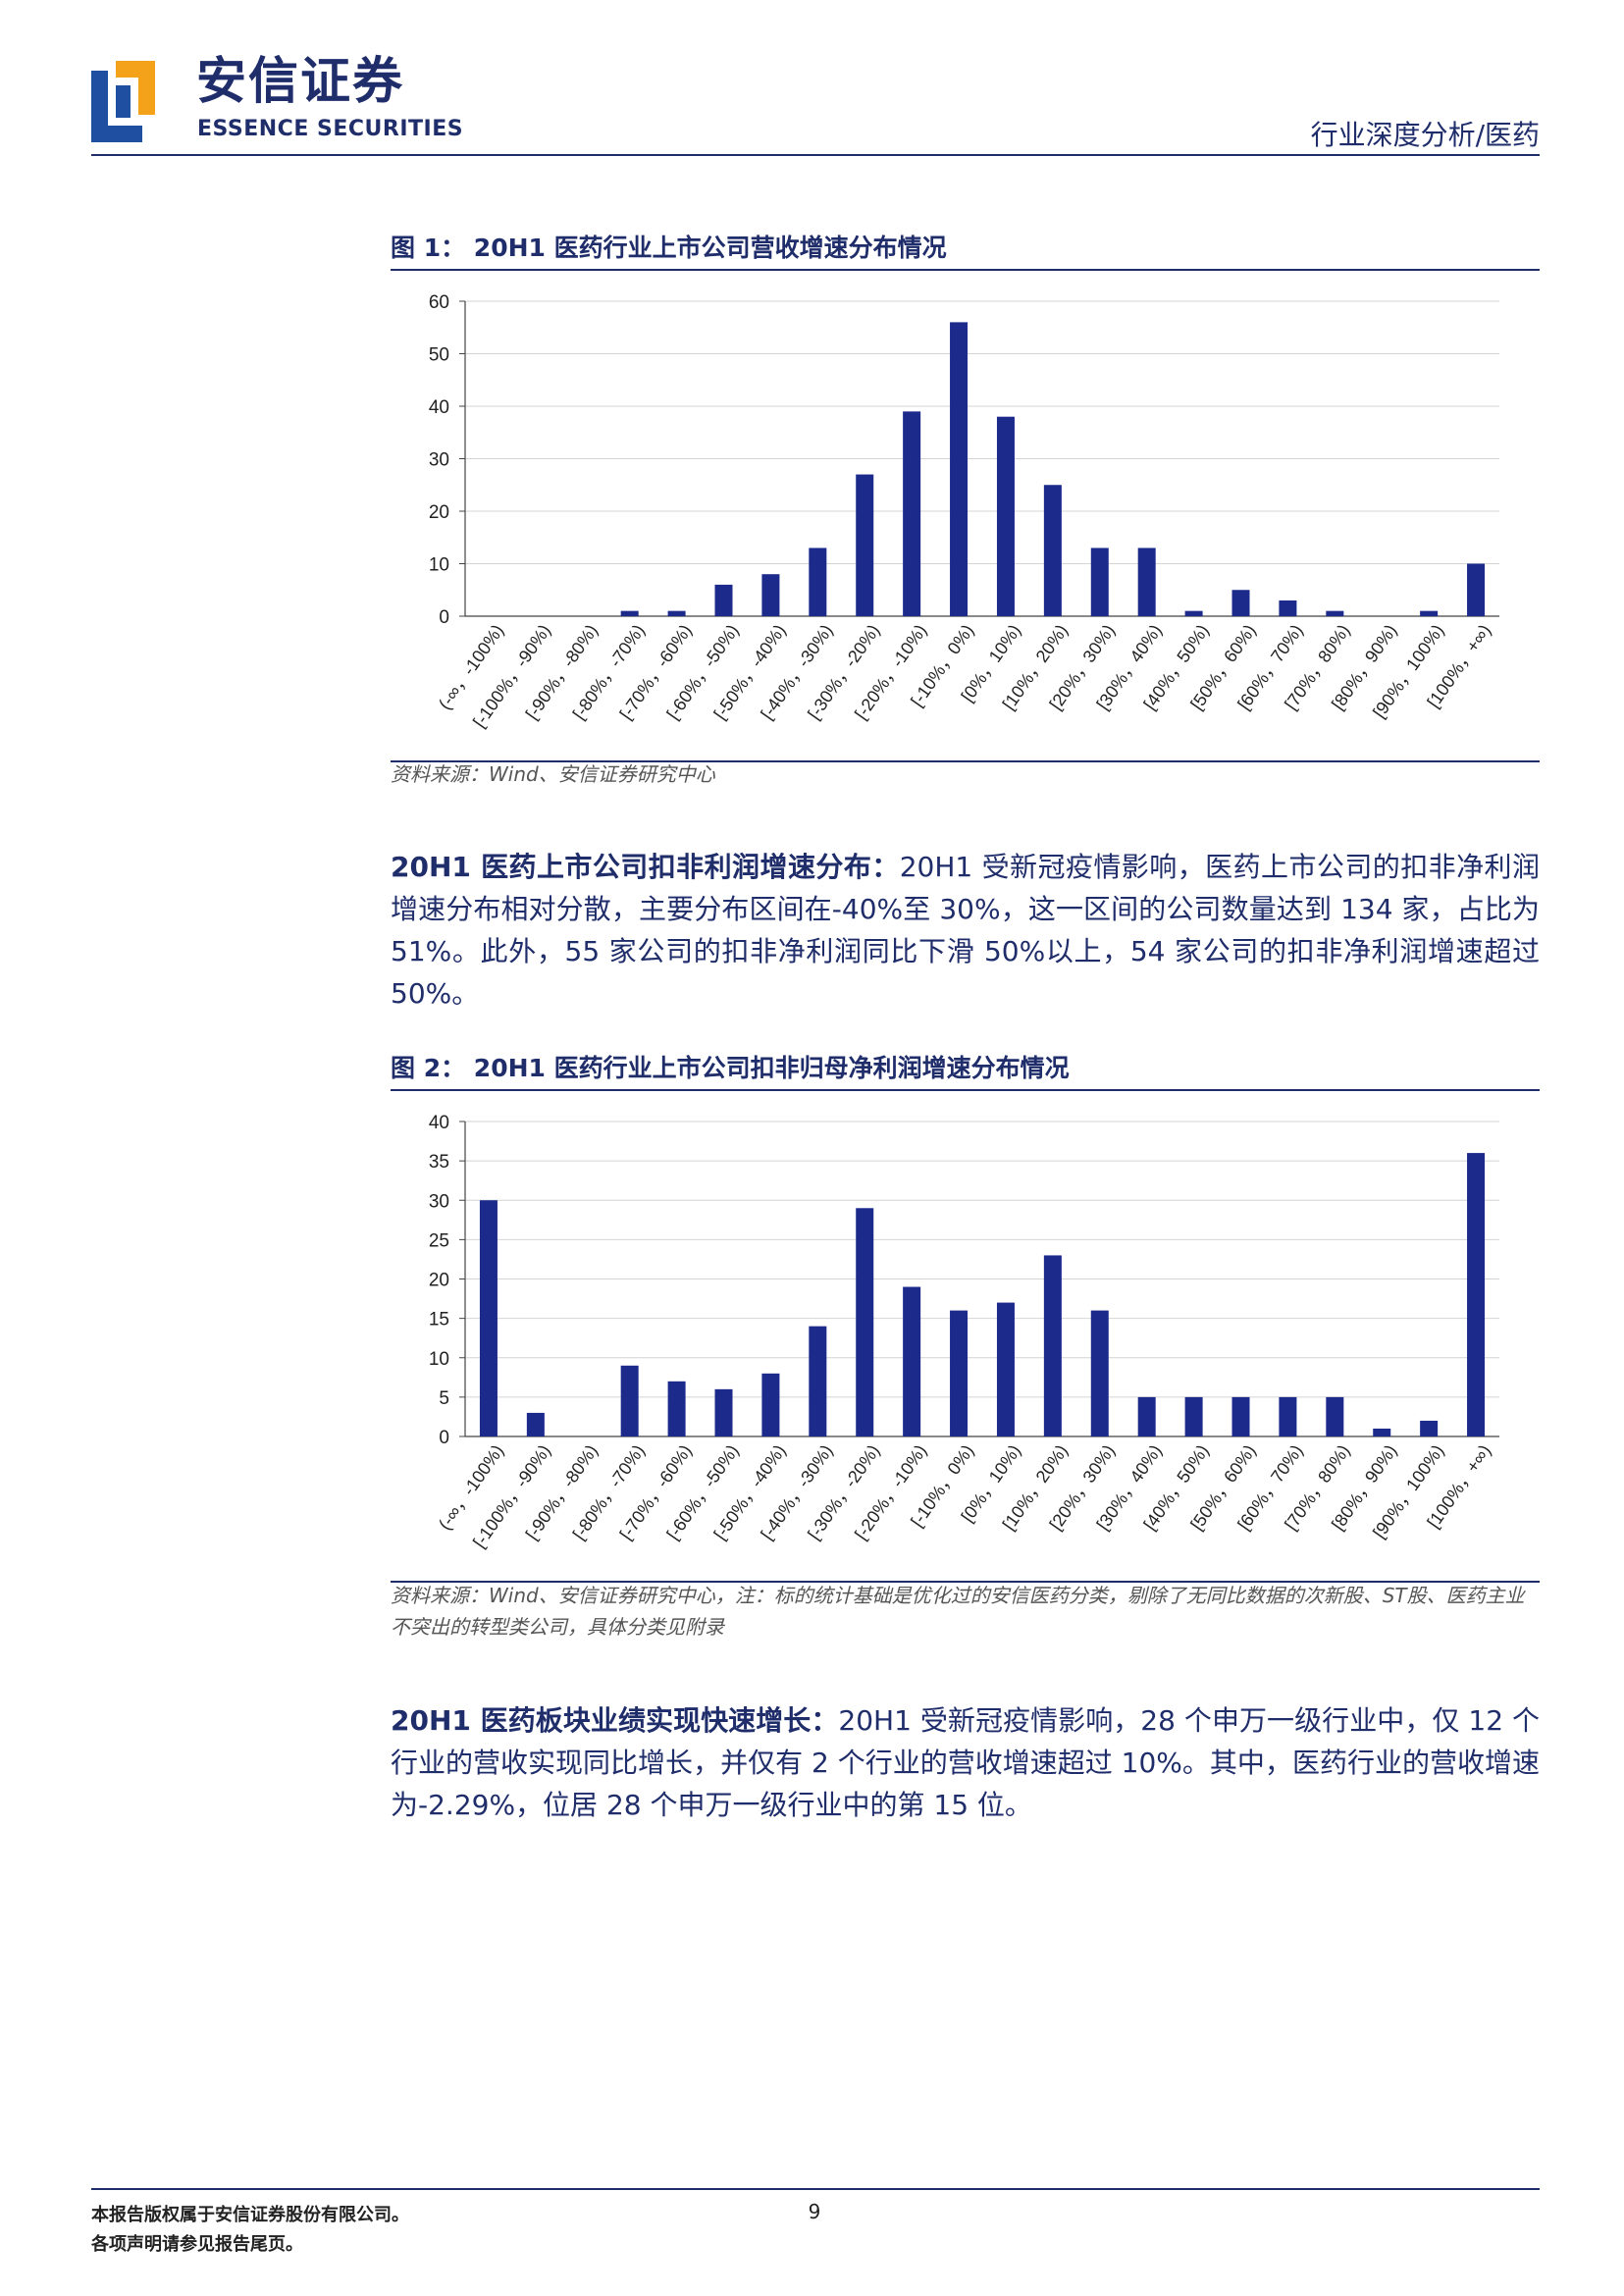  Describe the element at coordinates (965, 1582) in the screenshot. I see `figure2-bottom-rule` at that location.